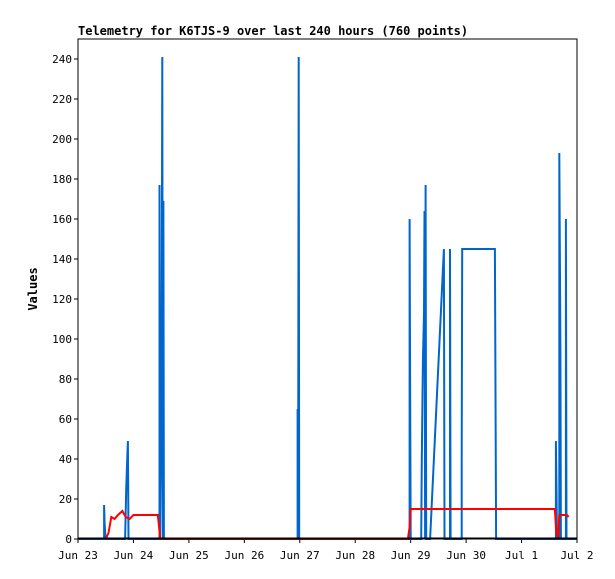  I want to click on x-tick-label: Jun 29, so click(411, 555).